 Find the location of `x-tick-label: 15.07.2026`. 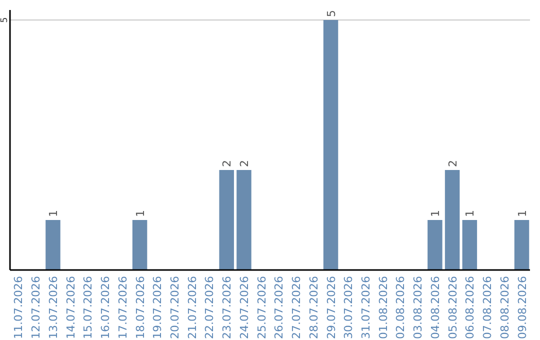

x-tick-label: 15.07.2026 is located at coordinates (88, 307).